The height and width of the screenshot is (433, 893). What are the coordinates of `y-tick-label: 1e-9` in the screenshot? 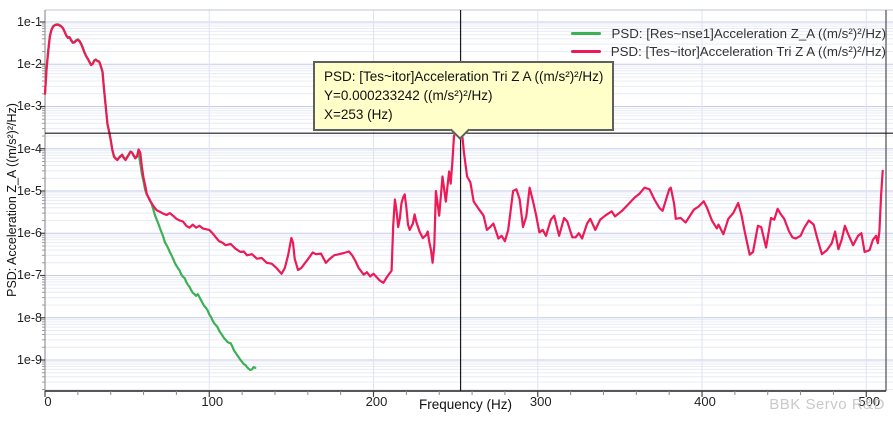 It's located at (29, 359).